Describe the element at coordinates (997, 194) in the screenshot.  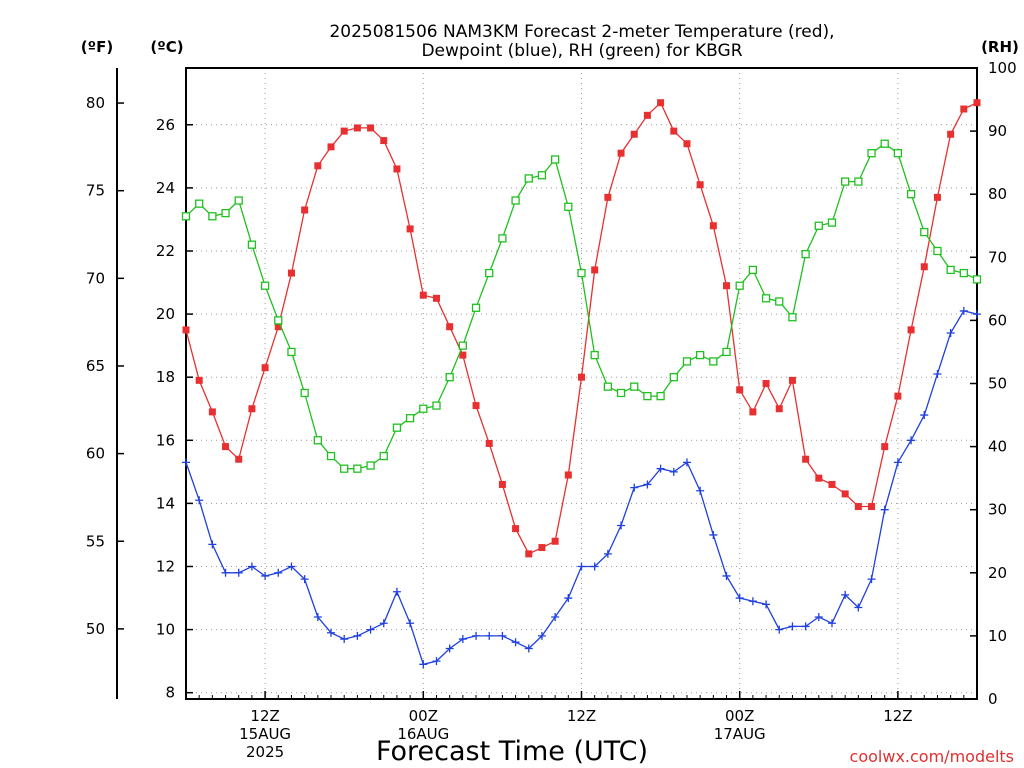
I see `rh-tick-label: 80` at that location.